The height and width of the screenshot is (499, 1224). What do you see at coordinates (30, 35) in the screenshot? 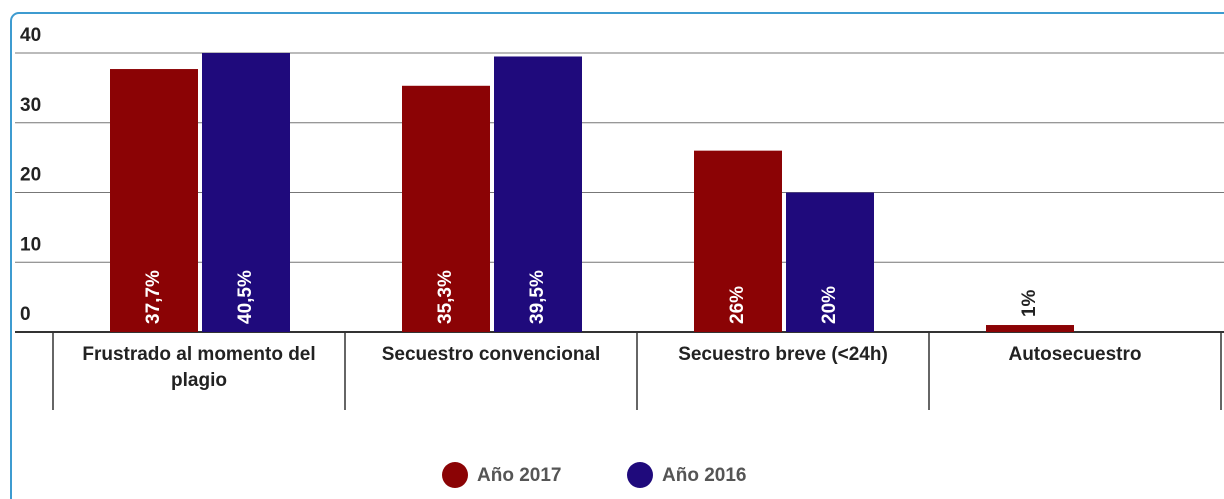
I see `y-tick-label: 40` at bounding box center [30, 35].